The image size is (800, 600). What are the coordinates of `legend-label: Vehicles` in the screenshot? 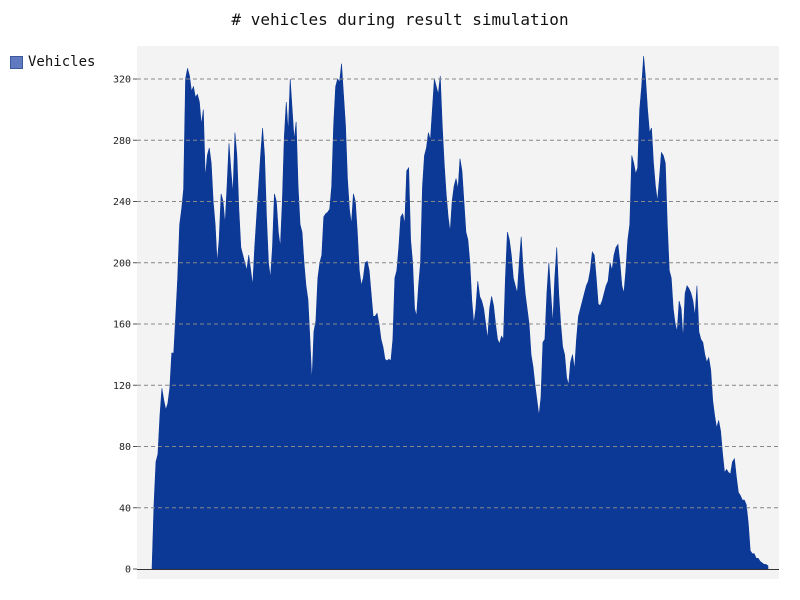 It's located at (62, 62).